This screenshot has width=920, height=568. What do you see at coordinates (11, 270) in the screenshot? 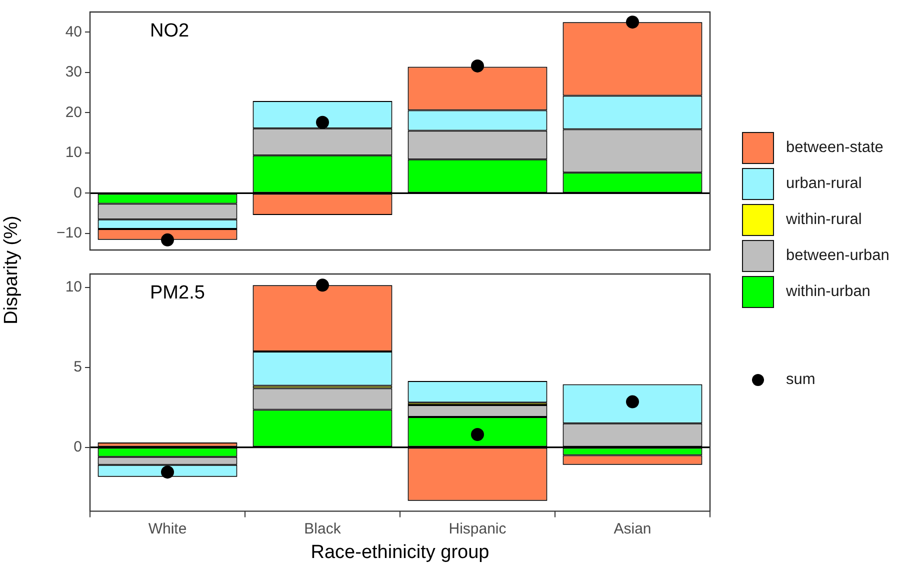
I see `y-axis-title: Disparity (%)` at bounding box center [11, 270].